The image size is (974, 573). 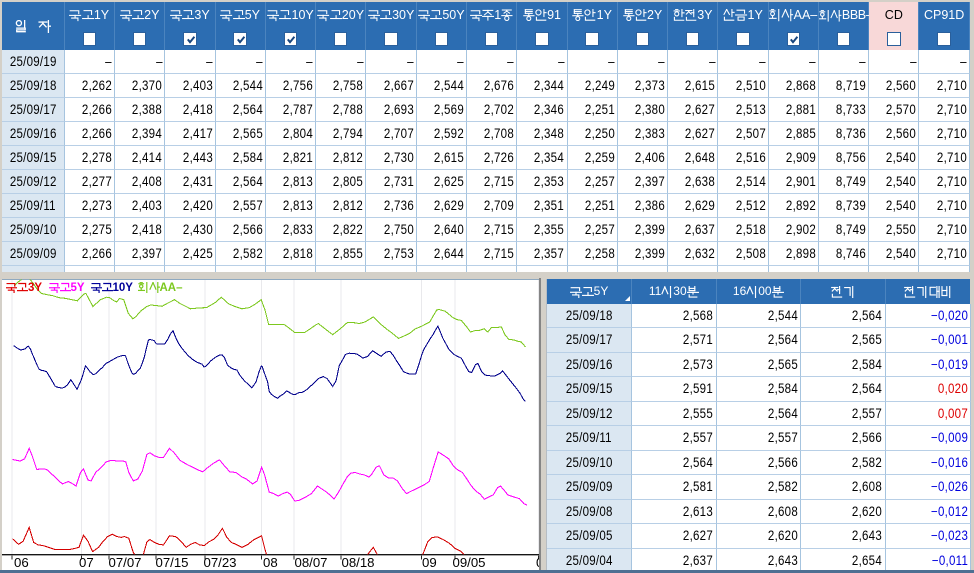 What do you see at coordinates (21, 562) in the screenshot?
I see `svg-text: 06` at bounding box center [21, 562].